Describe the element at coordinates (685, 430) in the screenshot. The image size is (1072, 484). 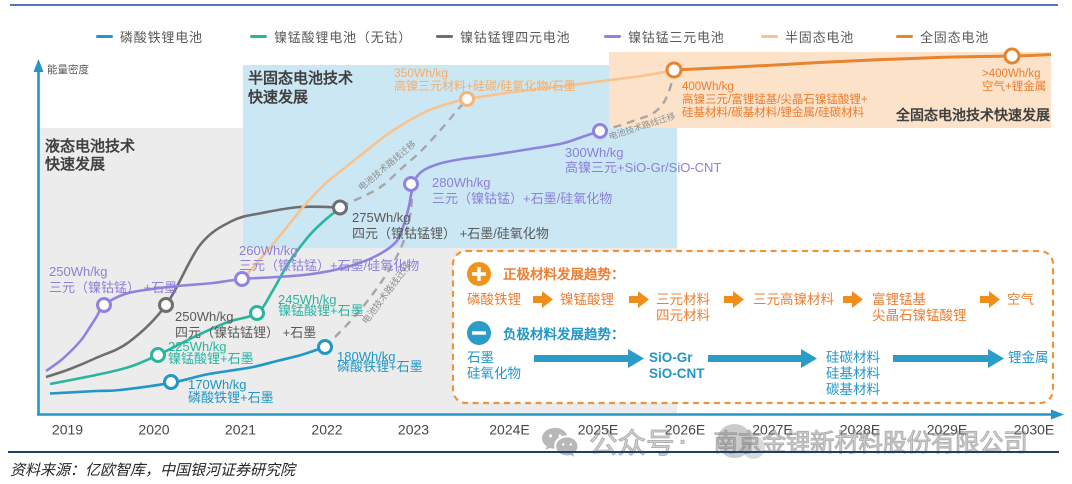
I see `svg-text: 2026E` at that location.